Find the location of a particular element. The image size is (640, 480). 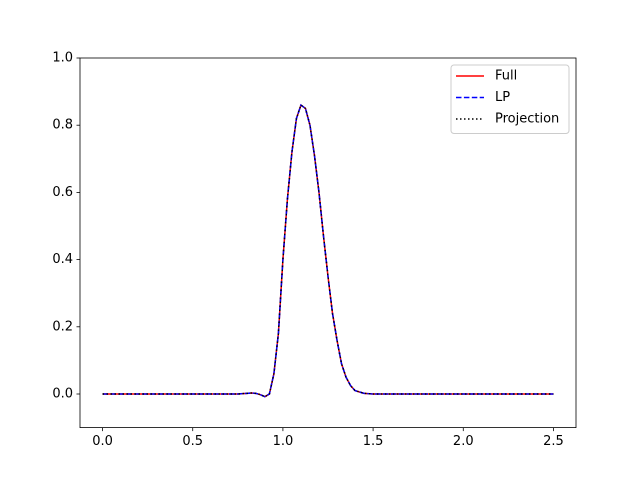

x-tick-label: 2.0 is located at coordinates (463, 441).